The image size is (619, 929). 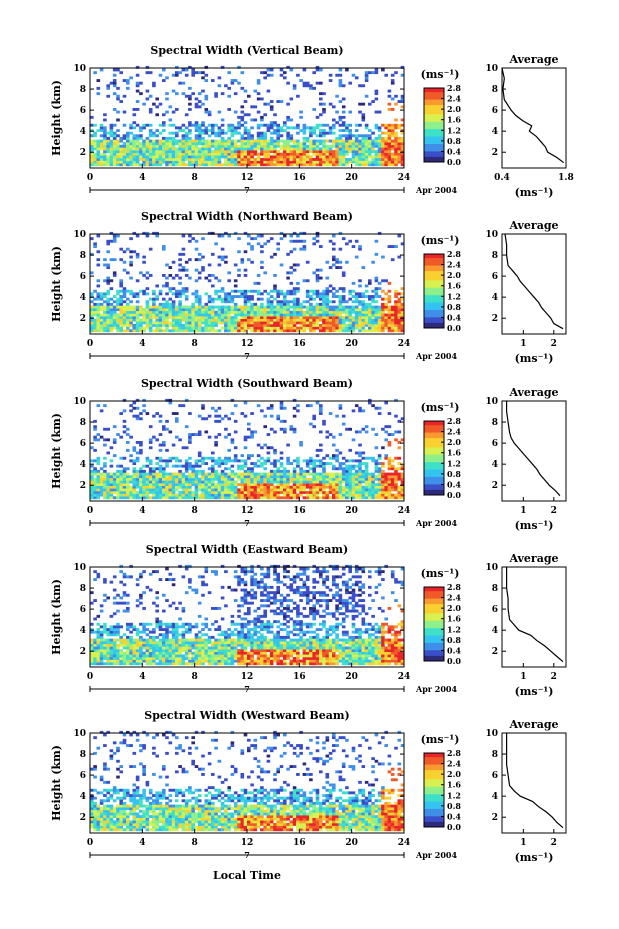 What do you see at coordinates (247, 216) in the screenshot?
I see `panel-title: Spectral Width (Northward Beam)` at bounding box center [247, 216].